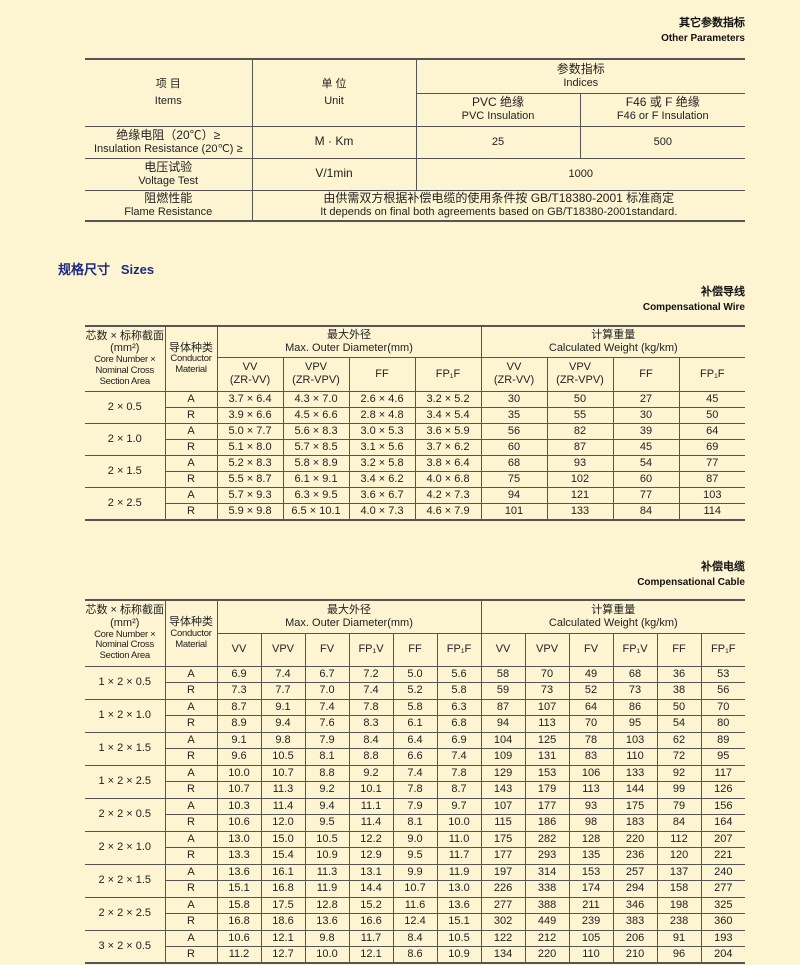  What do you see at coordinates (723, 724) in the screenshot?
I see `value-cell: 80` at bounding box center [723, 724].